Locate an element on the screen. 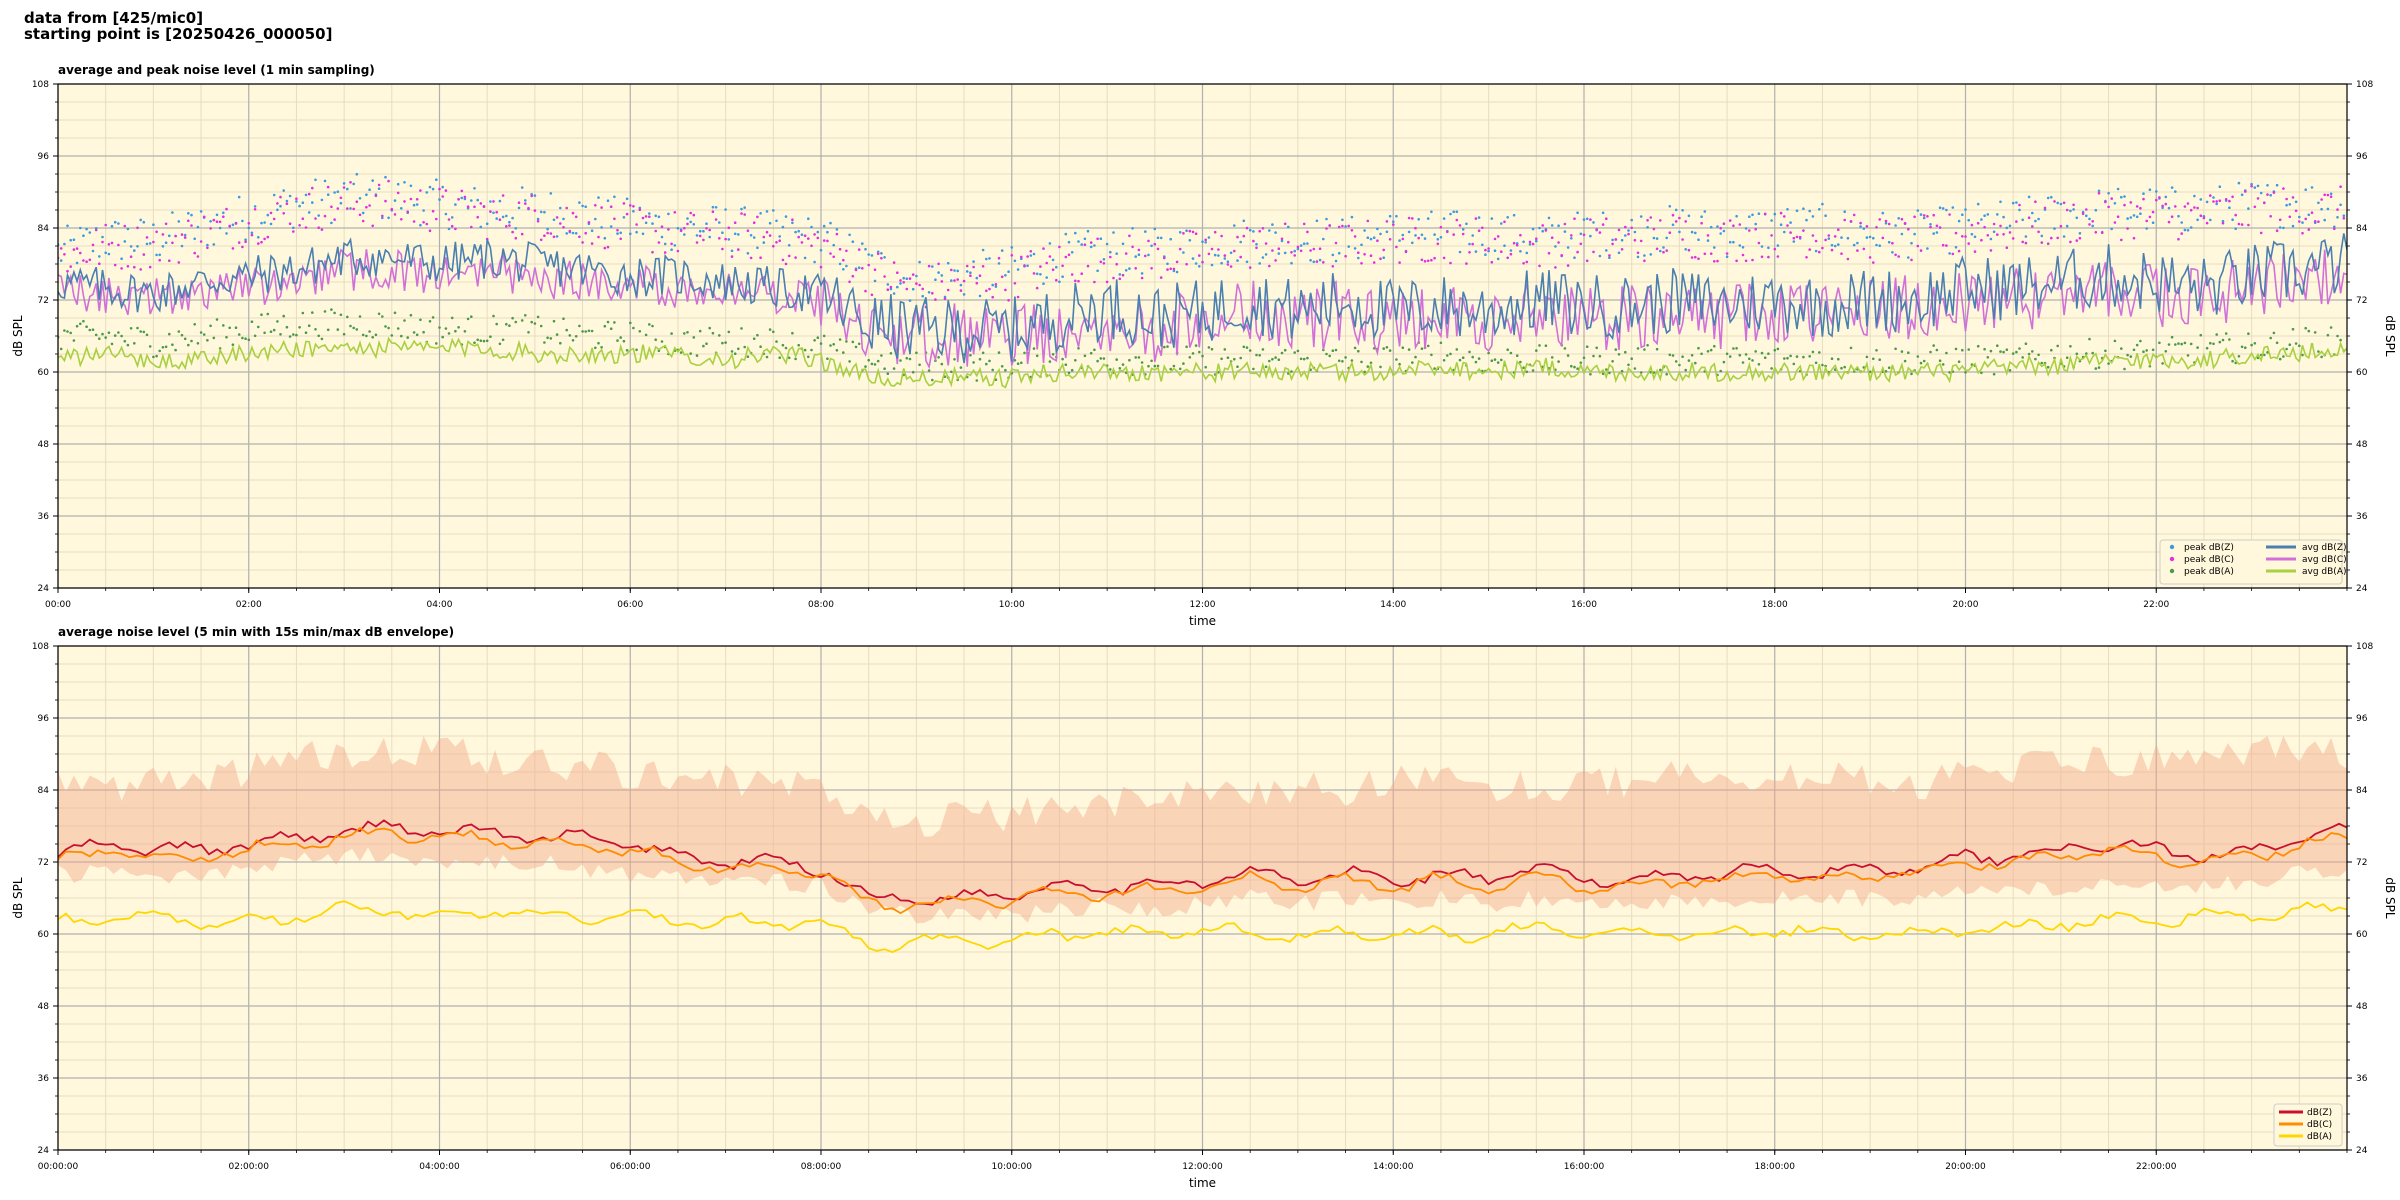 The image size is (2400, 1200). legend: dB(Z)dB(C)dB(A) is located at coordinates (2308, 1125).